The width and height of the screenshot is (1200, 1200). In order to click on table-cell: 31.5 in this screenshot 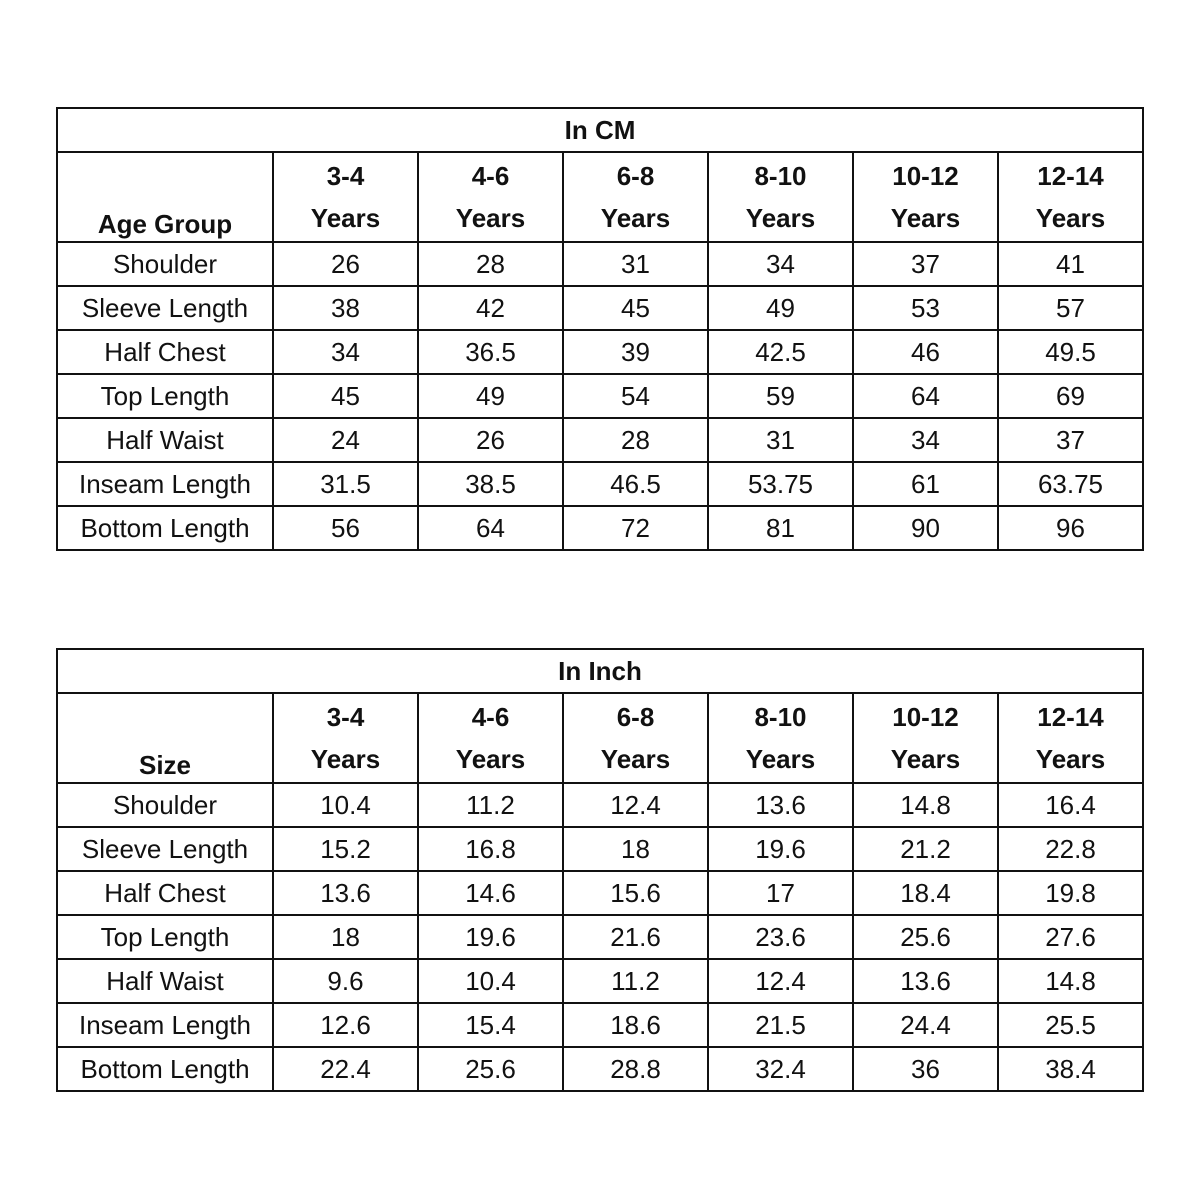, I will do `click(345, 484)`.